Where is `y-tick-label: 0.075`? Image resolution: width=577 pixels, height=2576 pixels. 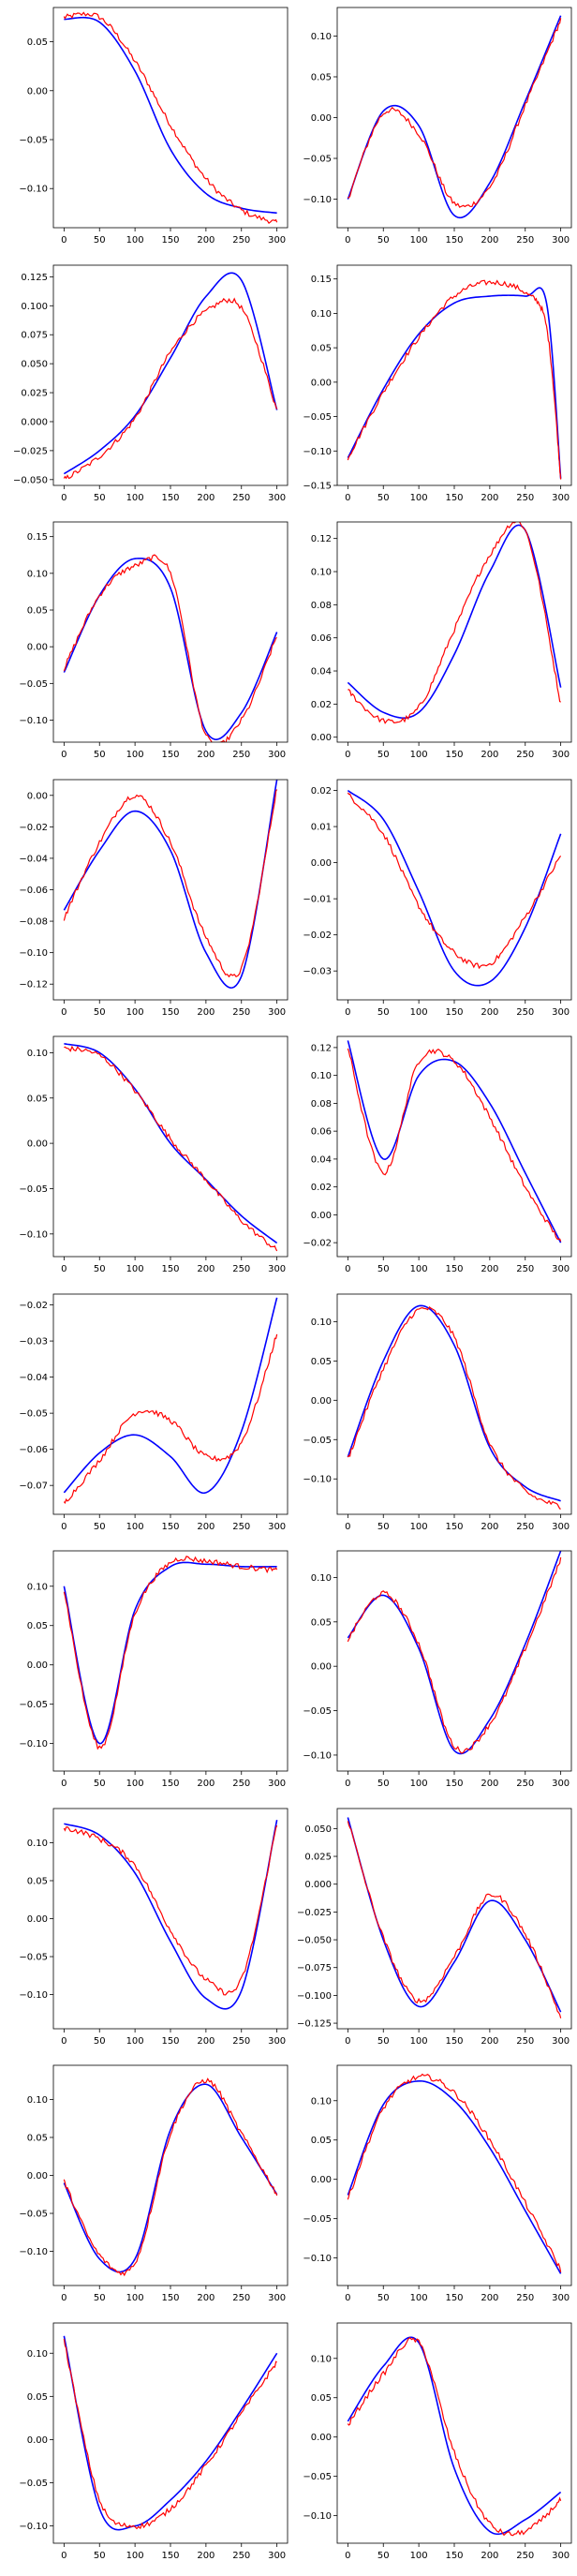 y-tick-label: 0.075 is located at coordinates (34, 336).